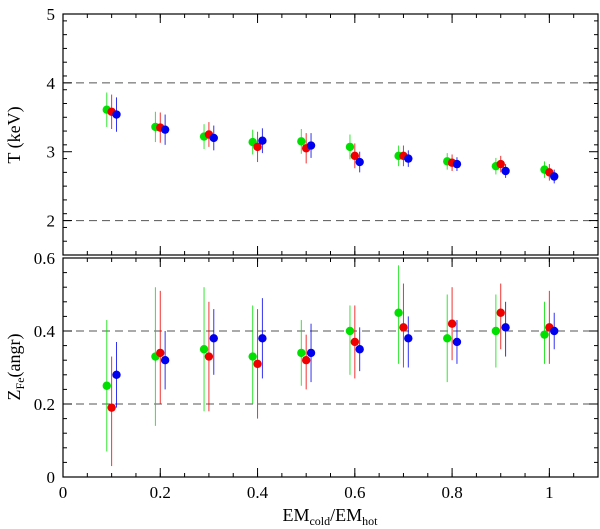  I want to click on x-tick-label: 0, so click(63, 492).